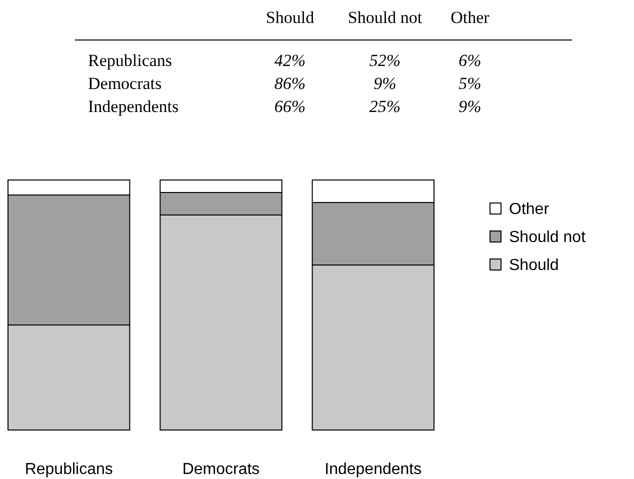 This screenshot has width=634, height=479. I want to click on y-tick-label: Independents, so click(133, 106).